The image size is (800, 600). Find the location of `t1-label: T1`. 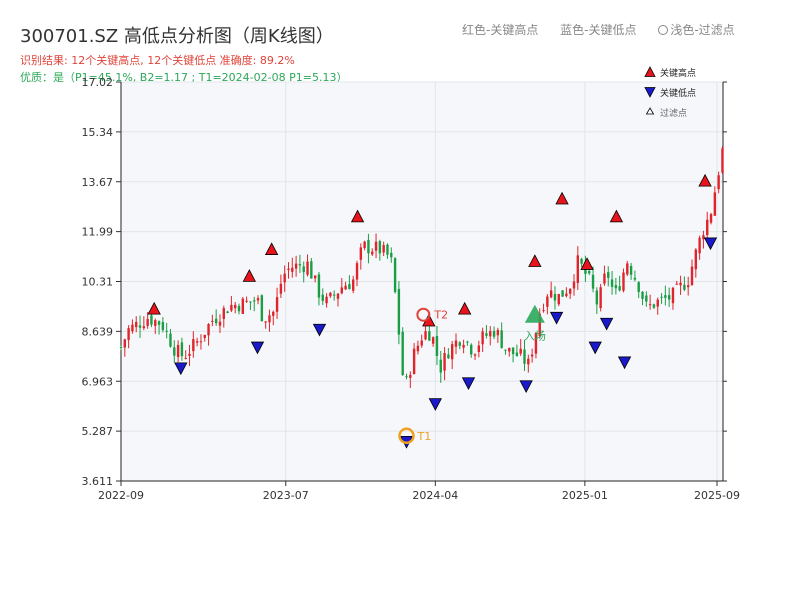

t1-label: T1 is located at coordinates (424, 436).